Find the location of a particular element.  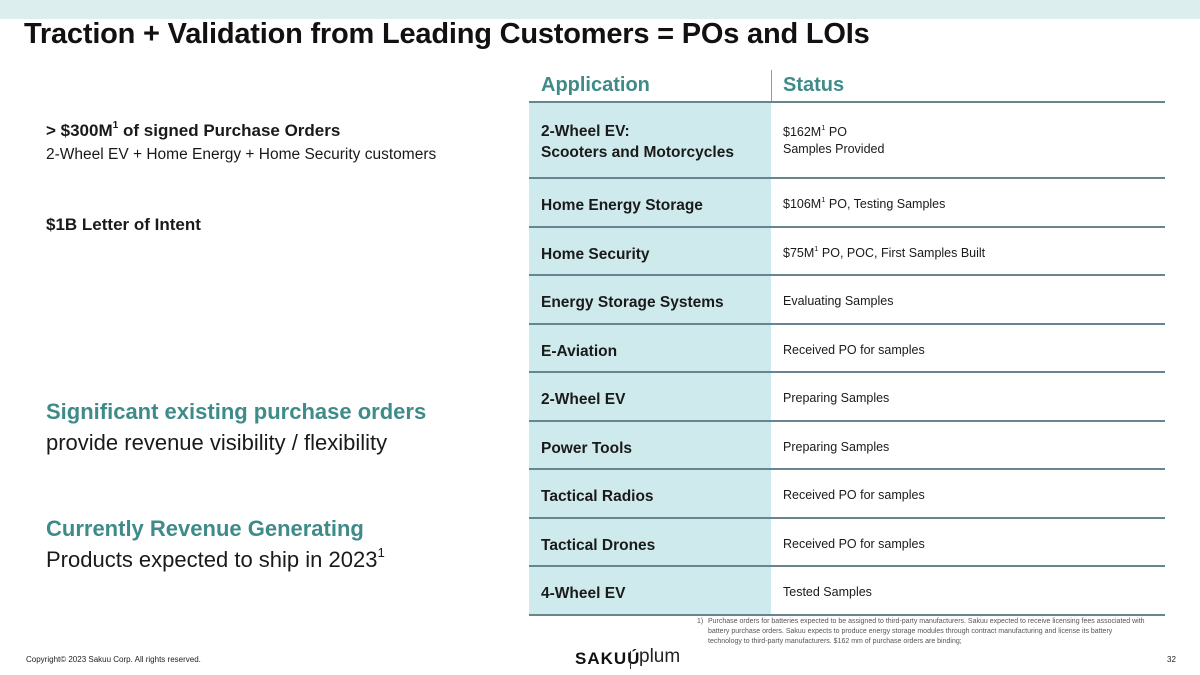

application-label: Tactical Drones is located at coordinates (598, 545).